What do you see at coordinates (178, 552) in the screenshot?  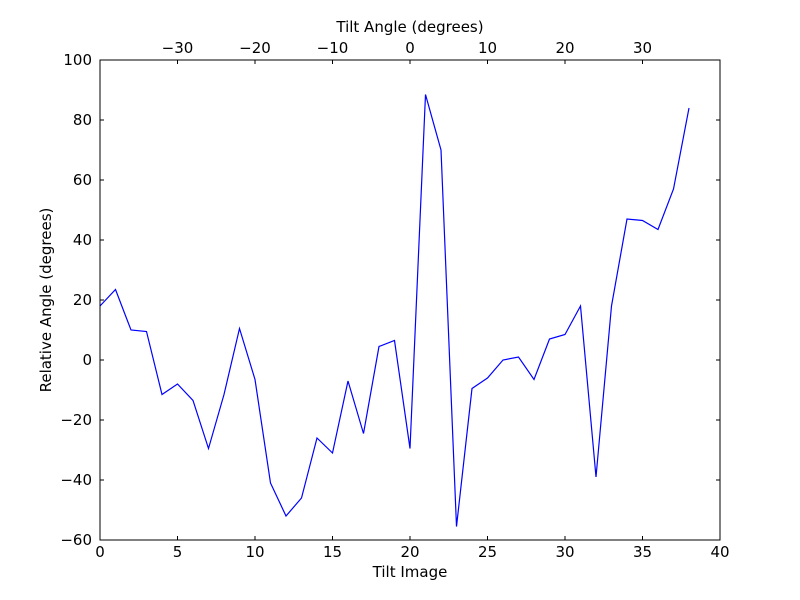 I see `x-tick-label: 5` at bounding box center [178, 552].